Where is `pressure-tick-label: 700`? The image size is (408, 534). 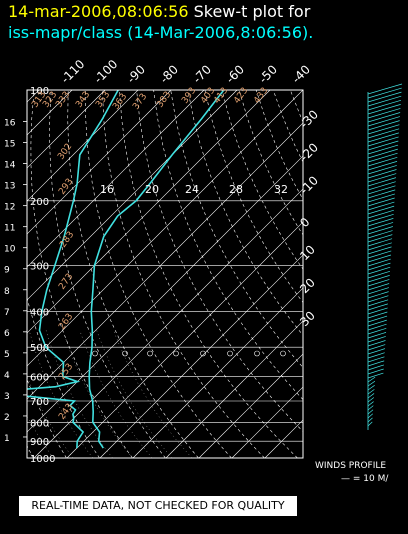
pressure-tick-label: 700 is located at coordinates (39, 402).